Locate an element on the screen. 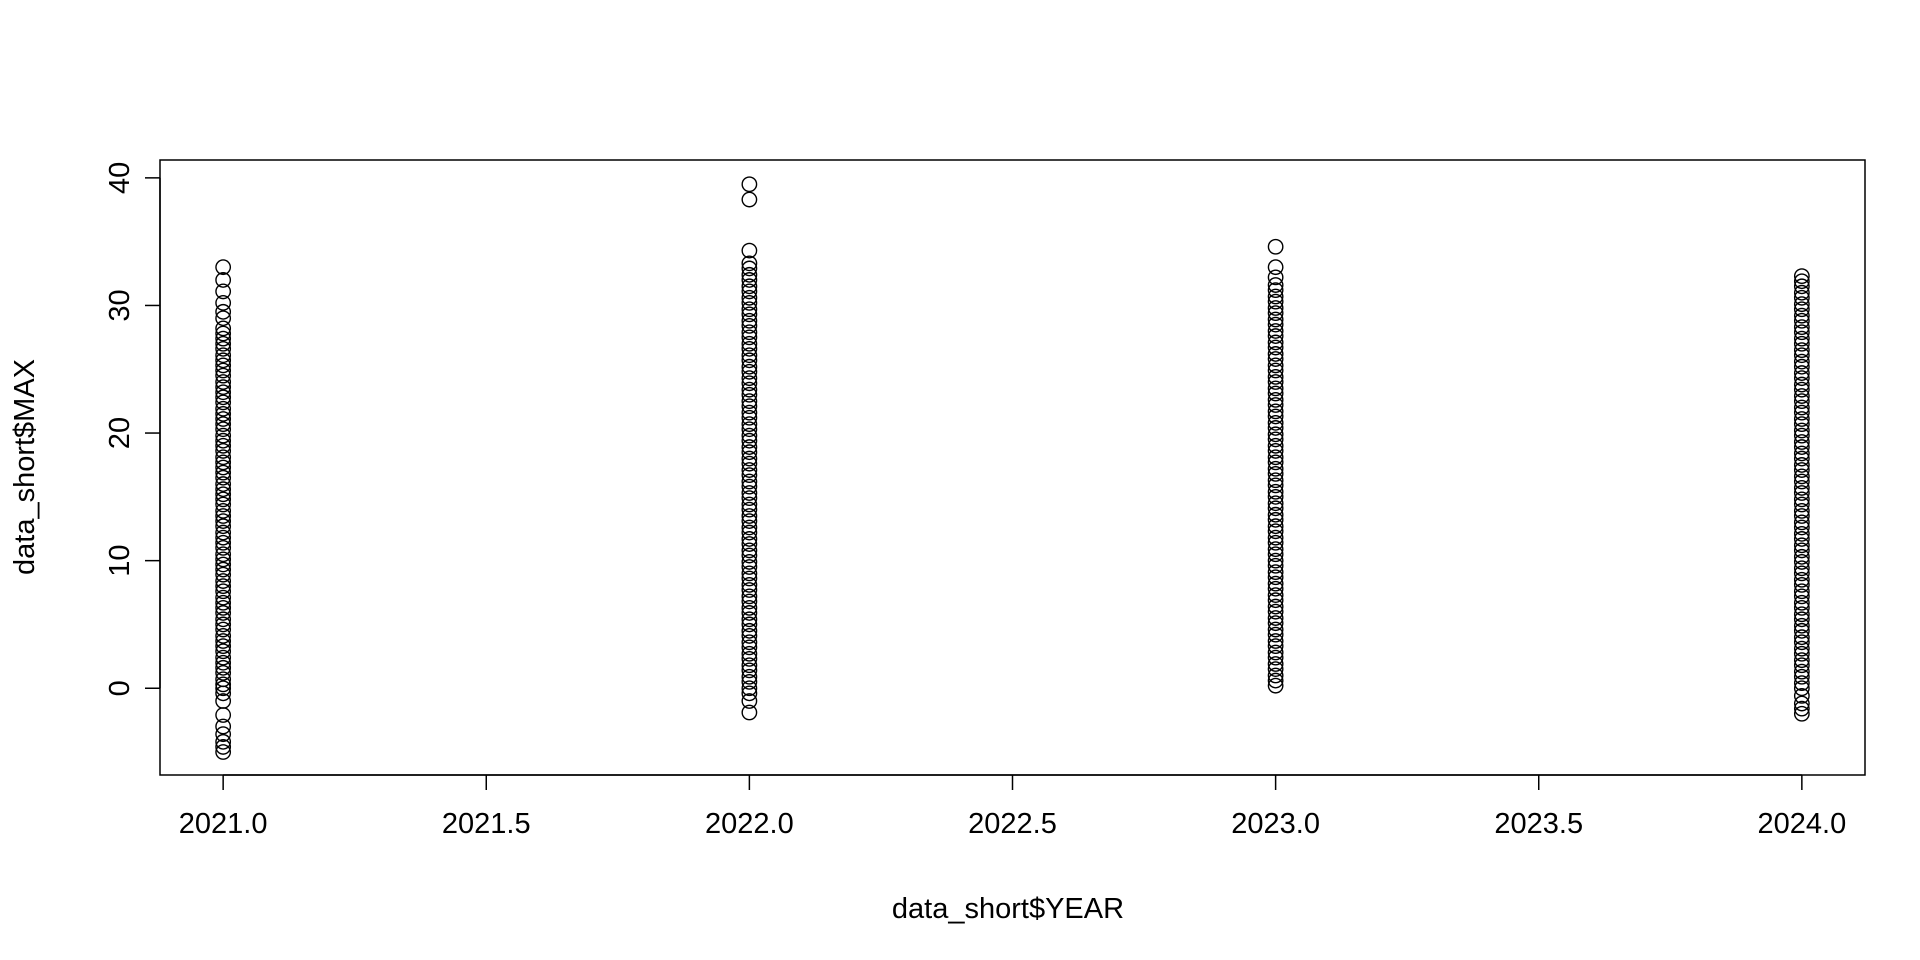 Image resolution: width=1920 pixels, height=960 pixels. y-axis-label: data_short$MAX is located at coordinates (25, 467).